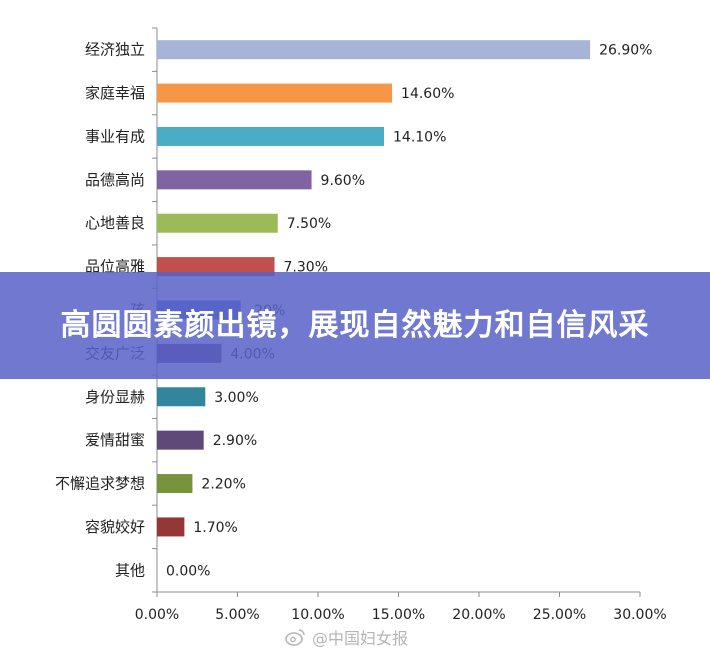 The height and width of the screenshot is (655, 710). Describe the element at coordinates (157, 615) in the screenshot. I see `x-tick-label: 0.00%` at that location.